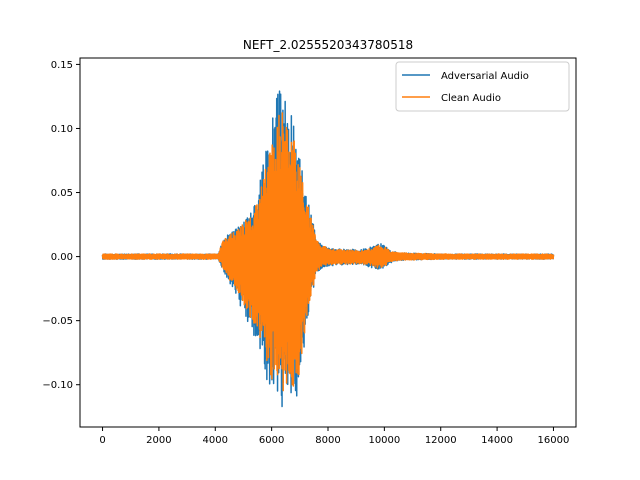 This screenshot has width=640, height=480. What do you see at coordinates (62, 129) in the screenshot?
I see `y-tick-label: 0.10` at bounding box center [62, 129].